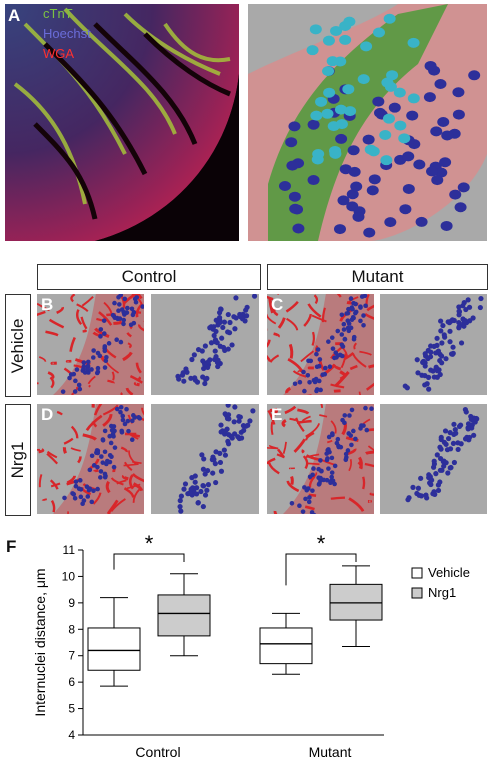  I want to click on row-label-vehicle: Vehicle, so click(17, 345).